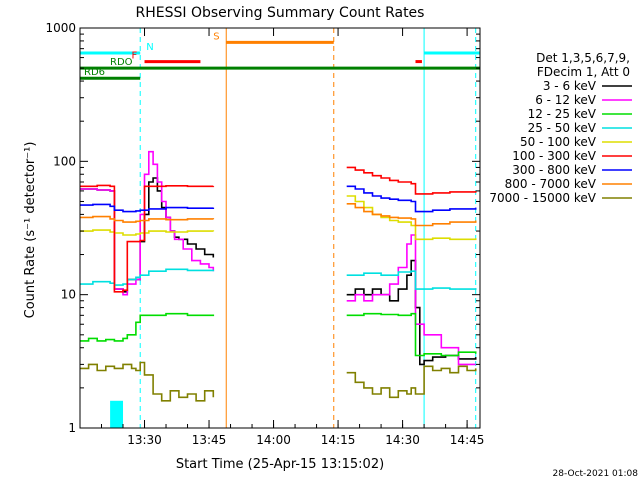  Describe the element at coordinates (30, 230) in the screenshot. I see `y-axis-label: Count Rate (s⁻¹ detector⁻¹)` at that location.